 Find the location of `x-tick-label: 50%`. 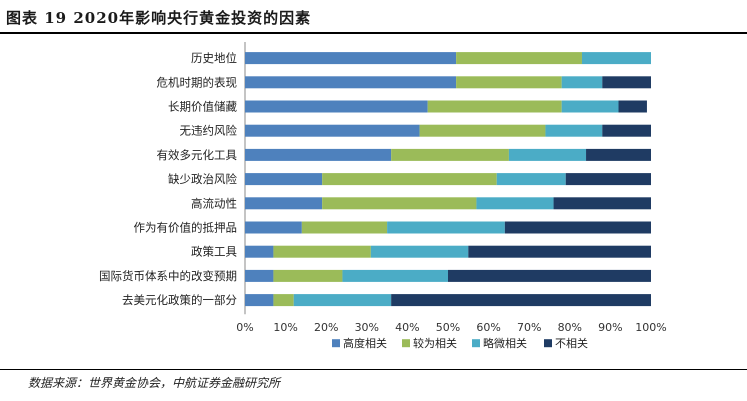

x-tick-label: 50% is located at coordinates (448, 327).